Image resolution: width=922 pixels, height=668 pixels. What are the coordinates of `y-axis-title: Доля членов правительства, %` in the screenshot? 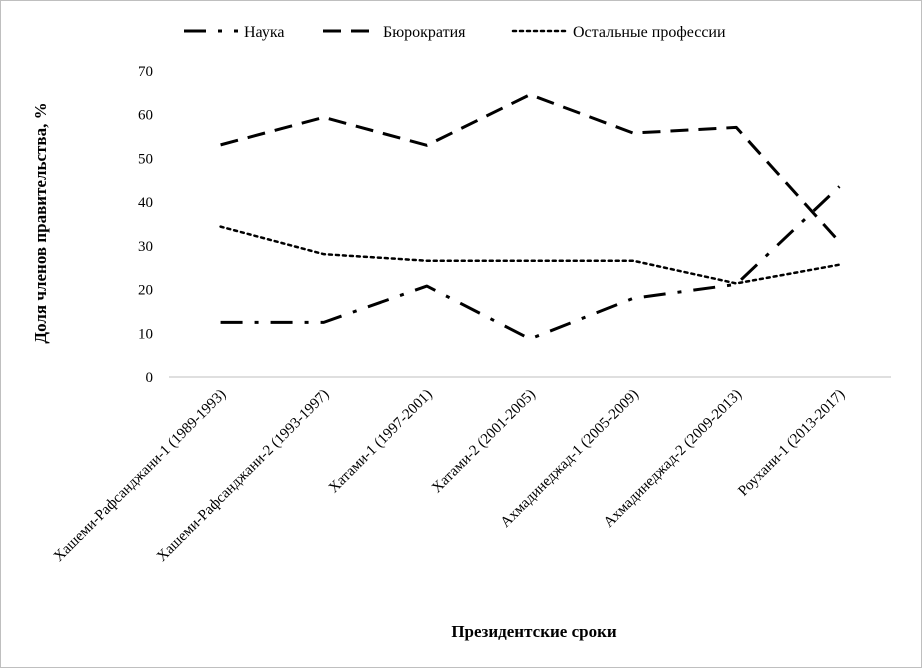 It's located at (40, 222).